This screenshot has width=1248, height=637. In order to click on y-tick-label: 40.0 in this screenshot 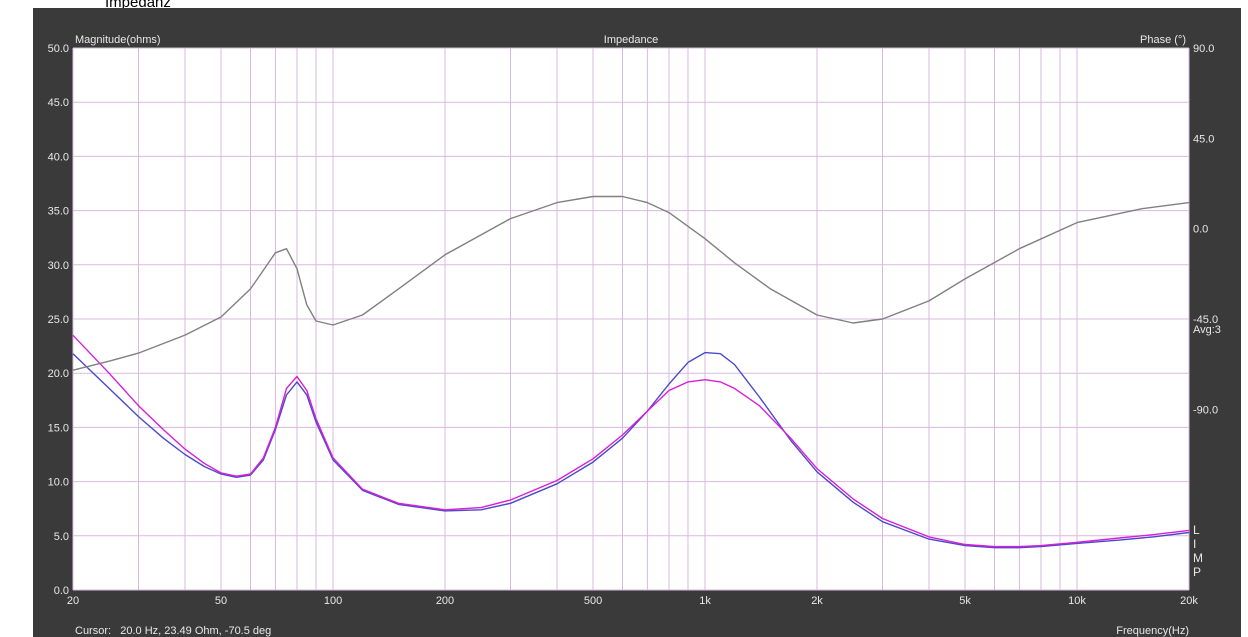, I will do `click(58, 157)`.